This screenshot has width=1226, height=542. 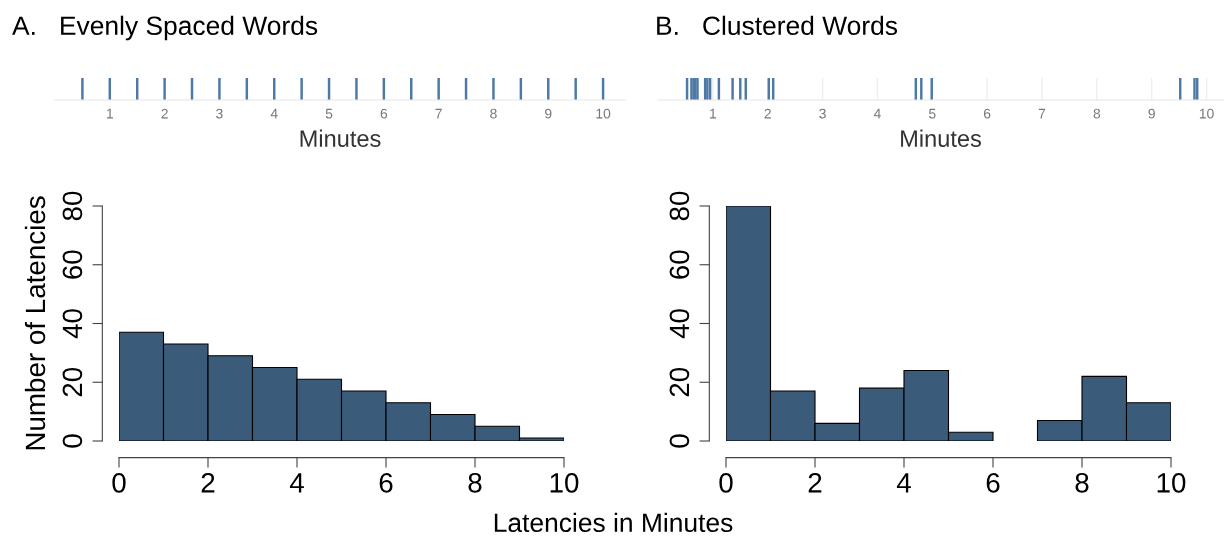 I want to click on text: Latencies in Minutes, so click(x=613, y=522).